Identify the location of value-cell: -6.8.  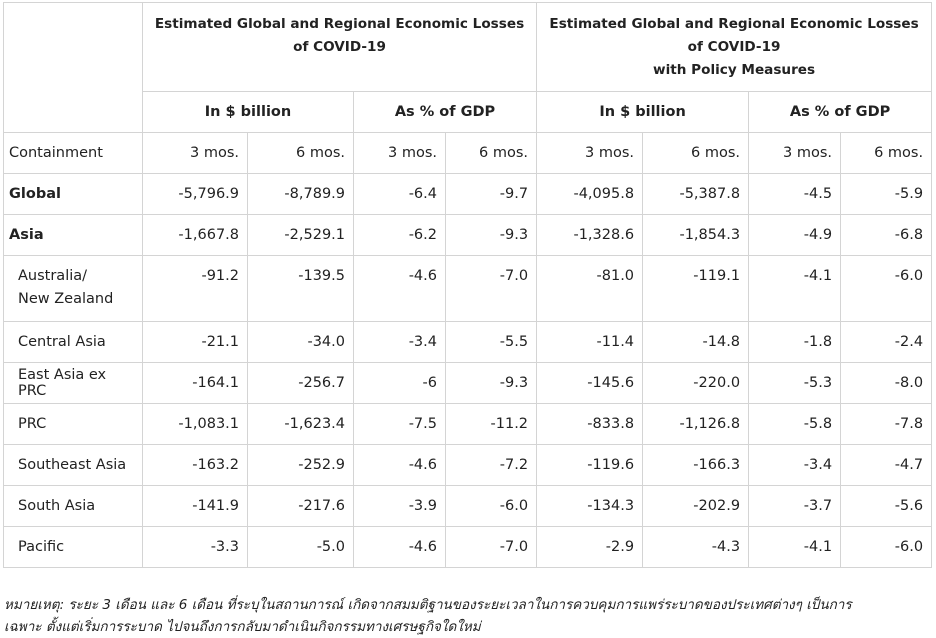
(886, 235).